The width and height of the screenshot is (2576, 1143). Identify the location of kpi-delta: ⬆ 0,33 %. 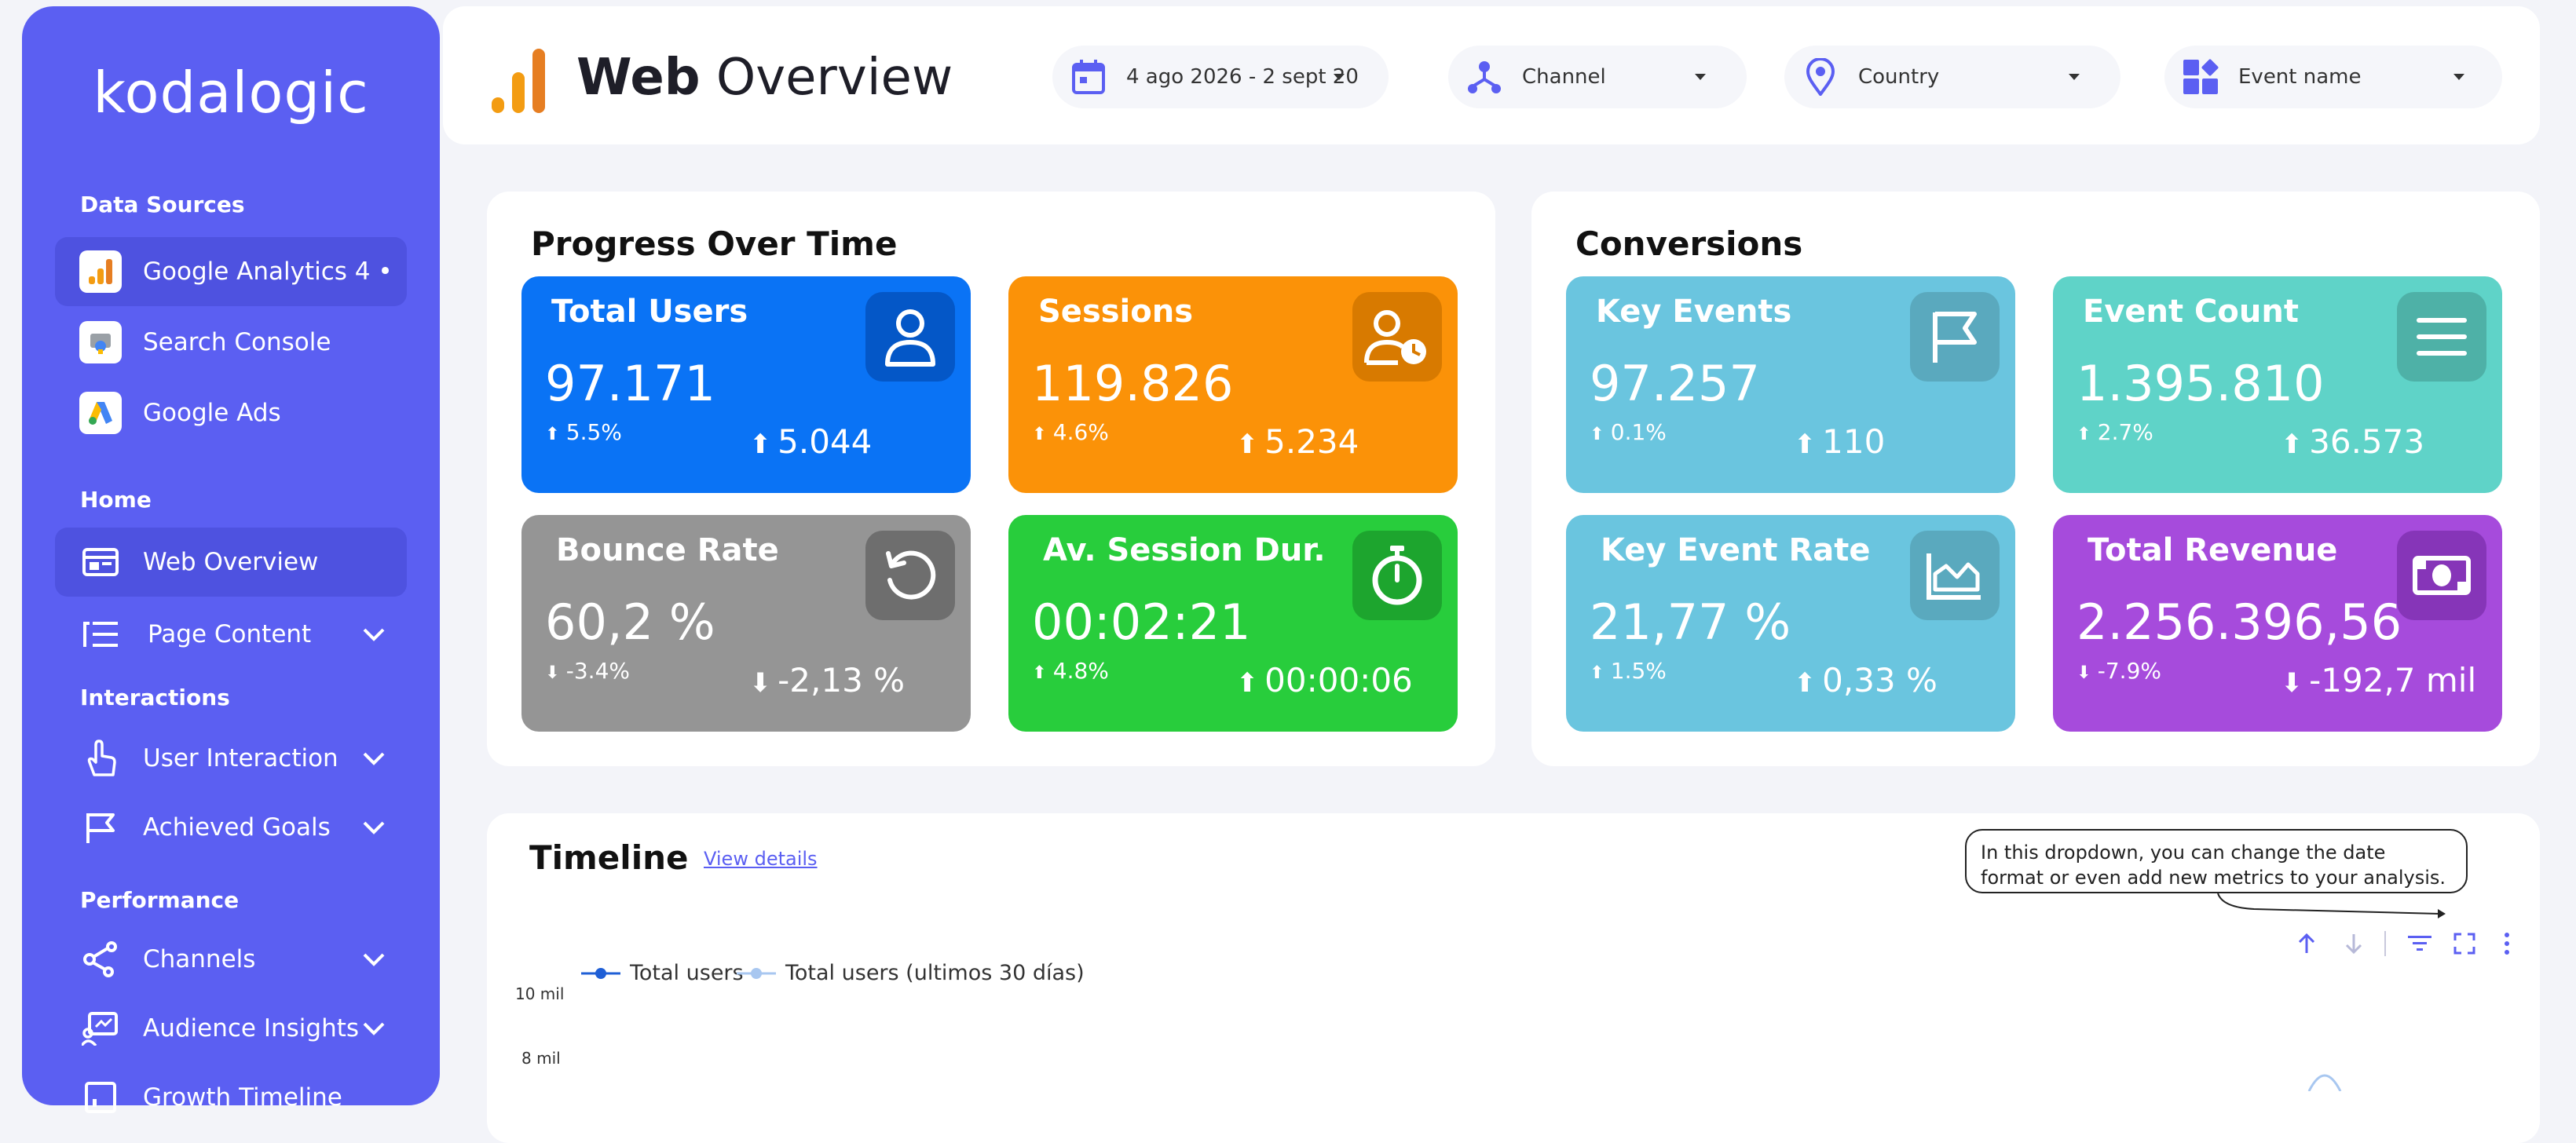
(1866, 680).